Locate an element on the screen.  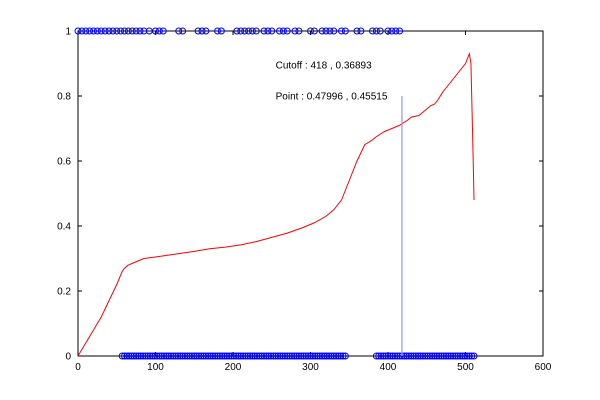
x-tick-label: 600 is located at coordinates (543, 367).